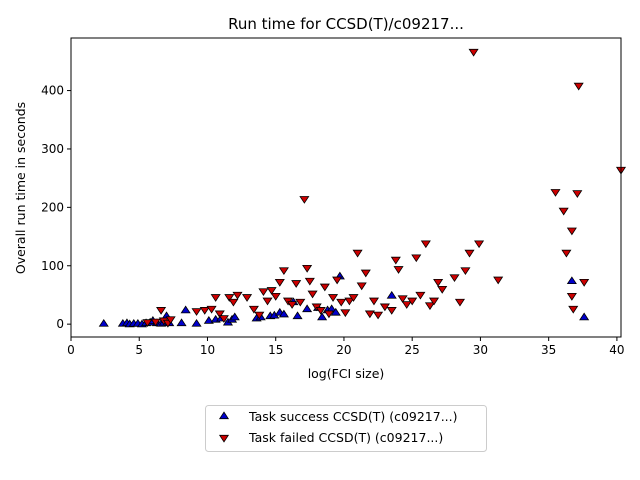 This screenshot has height=480, width=640. I want to click on legend-marker-failed, so click(224, 438).